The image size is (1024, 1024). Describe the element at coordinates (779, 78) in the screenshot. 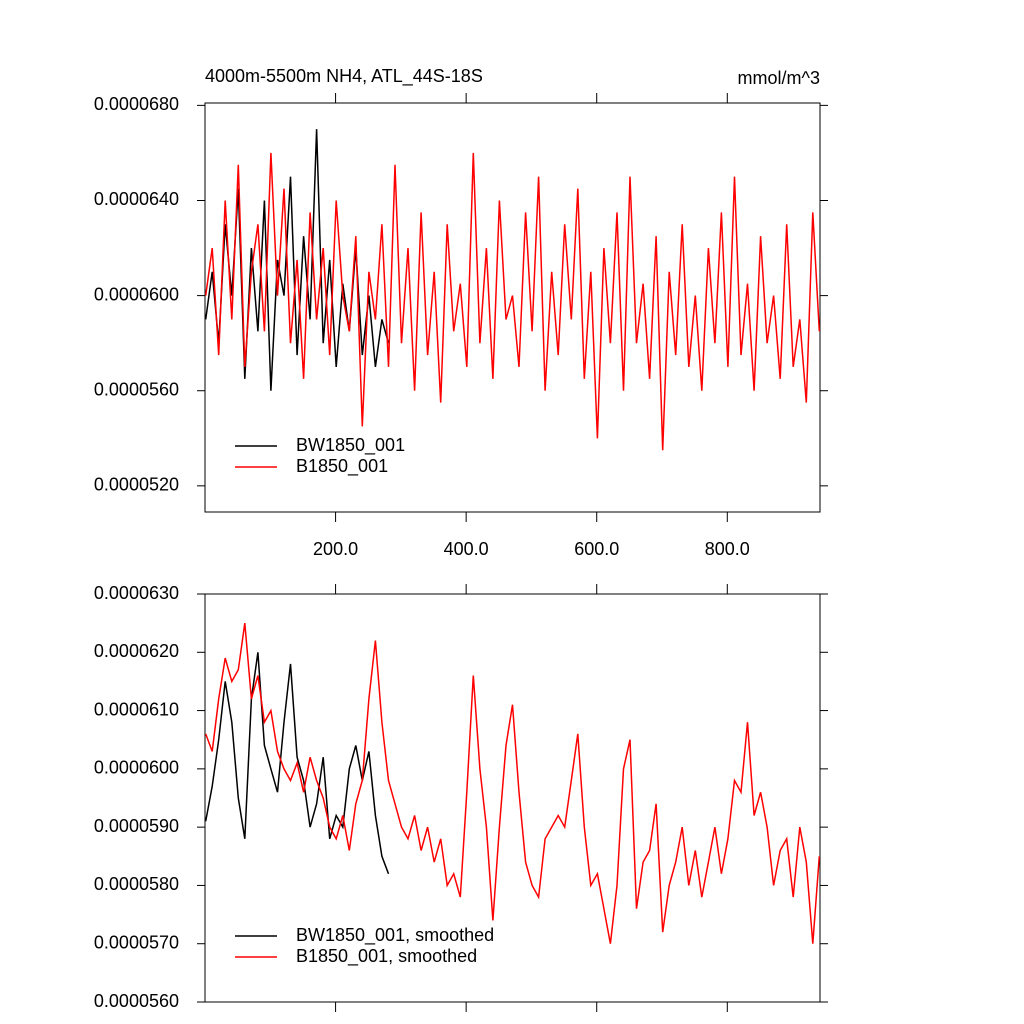

I see `units-label: mmol/m^3` at that location.